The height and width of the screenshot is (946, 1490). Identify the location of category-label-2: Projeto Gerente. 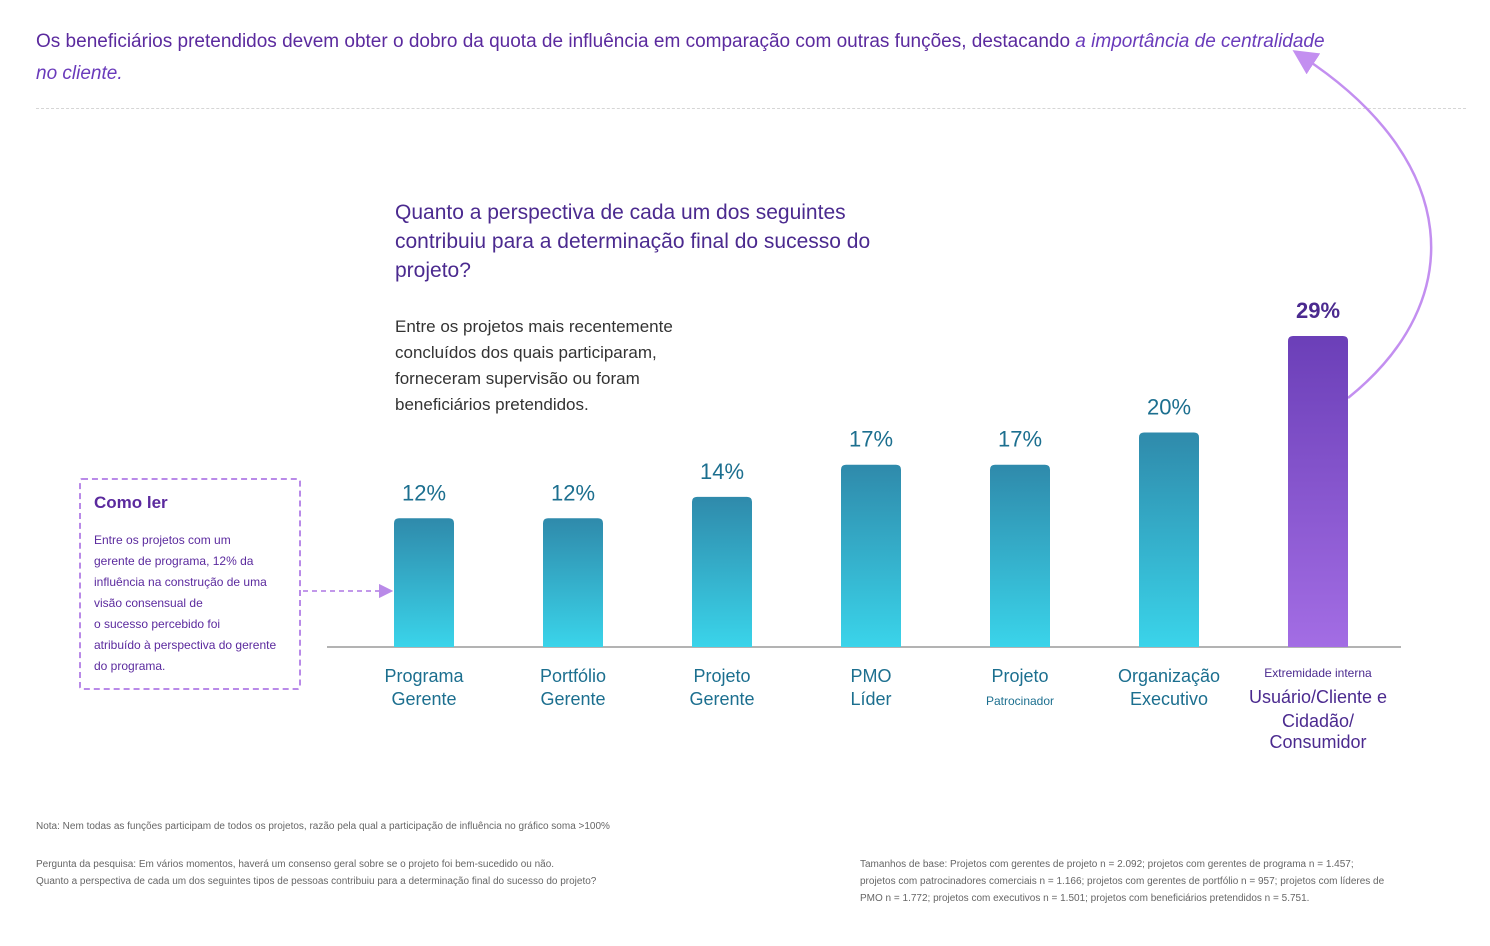
(721, 687).